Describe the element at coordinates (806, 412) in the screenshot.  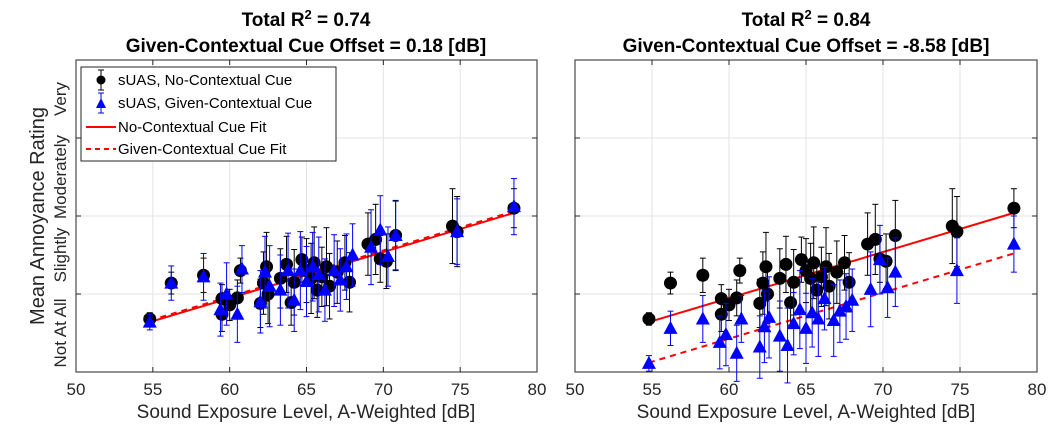
I see `panel-right-x-axis-label: Sound Exposure Level, A-Weighted [dB]` at that location.